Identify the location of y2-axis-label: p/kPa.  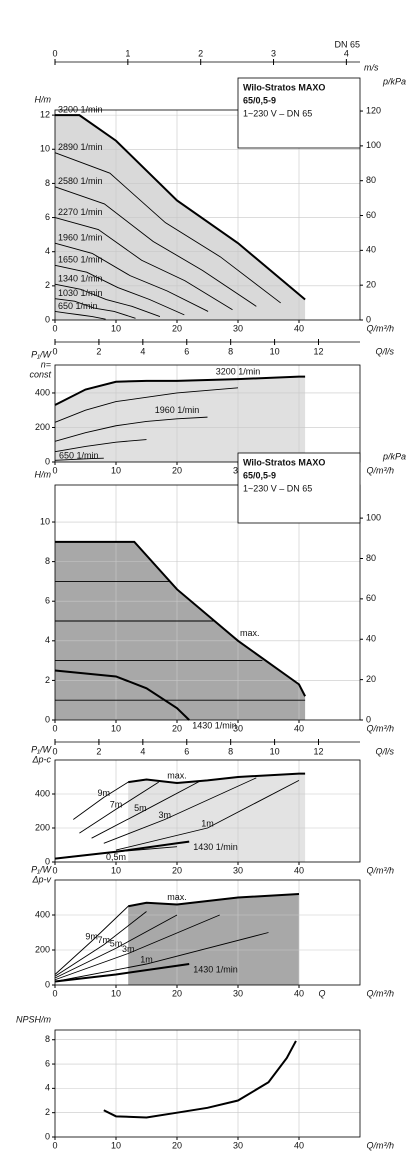
(394, 456).